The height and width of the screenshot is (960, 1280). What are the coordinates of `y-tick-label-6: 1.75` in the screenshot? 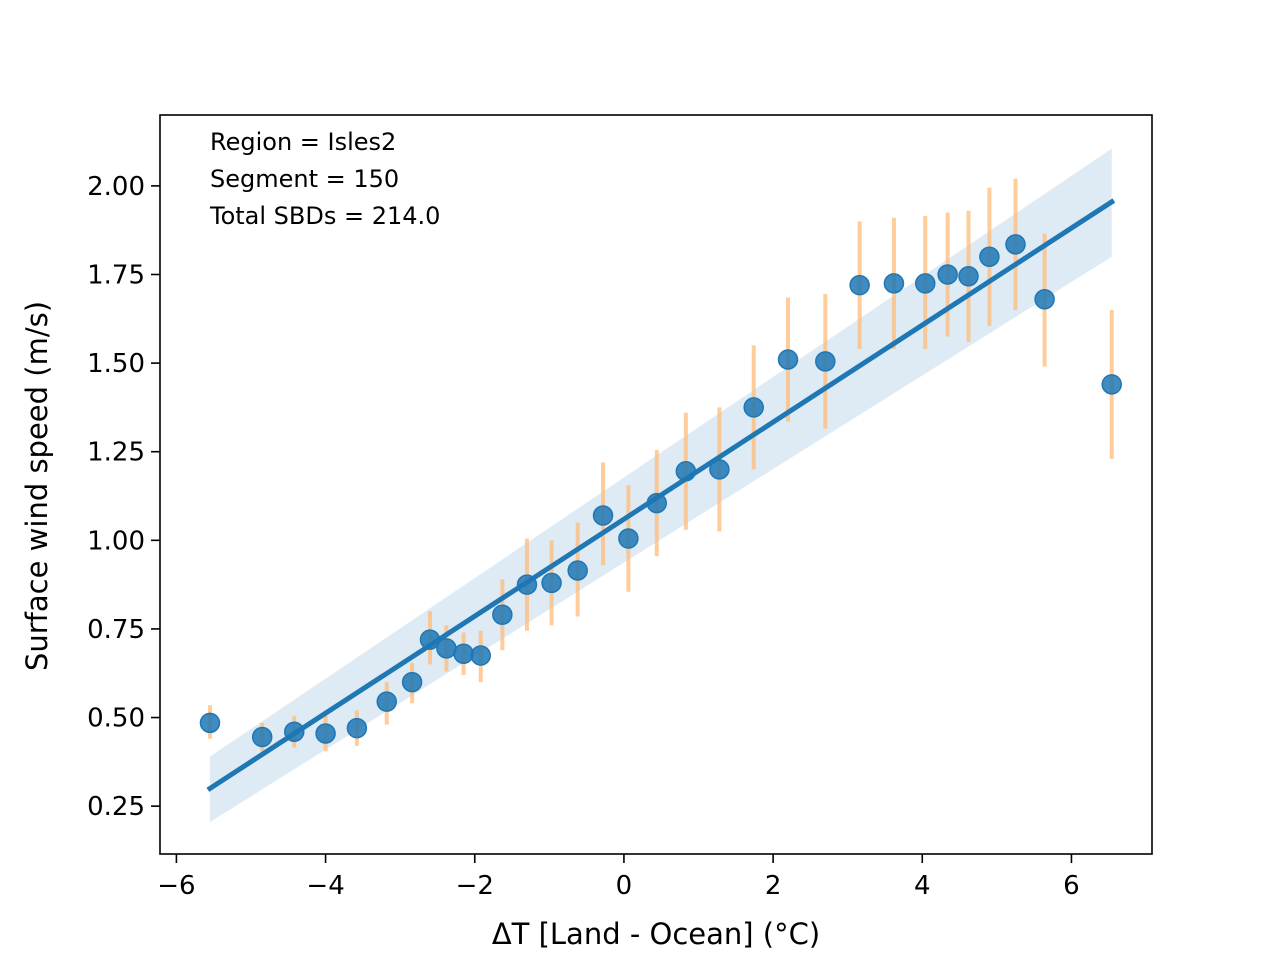 It's located at (116, 275).